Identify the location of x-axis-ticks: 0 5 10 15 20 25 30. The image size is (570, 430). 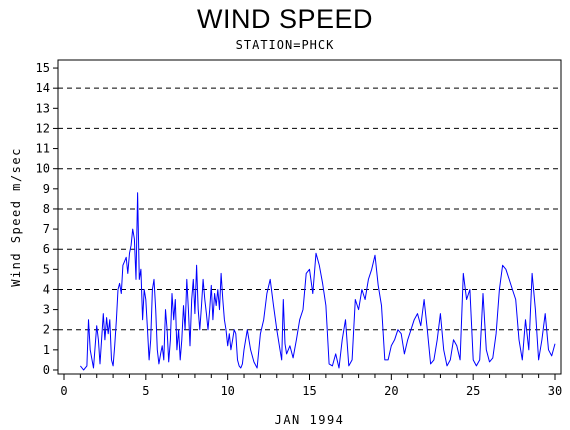
(311, 386).